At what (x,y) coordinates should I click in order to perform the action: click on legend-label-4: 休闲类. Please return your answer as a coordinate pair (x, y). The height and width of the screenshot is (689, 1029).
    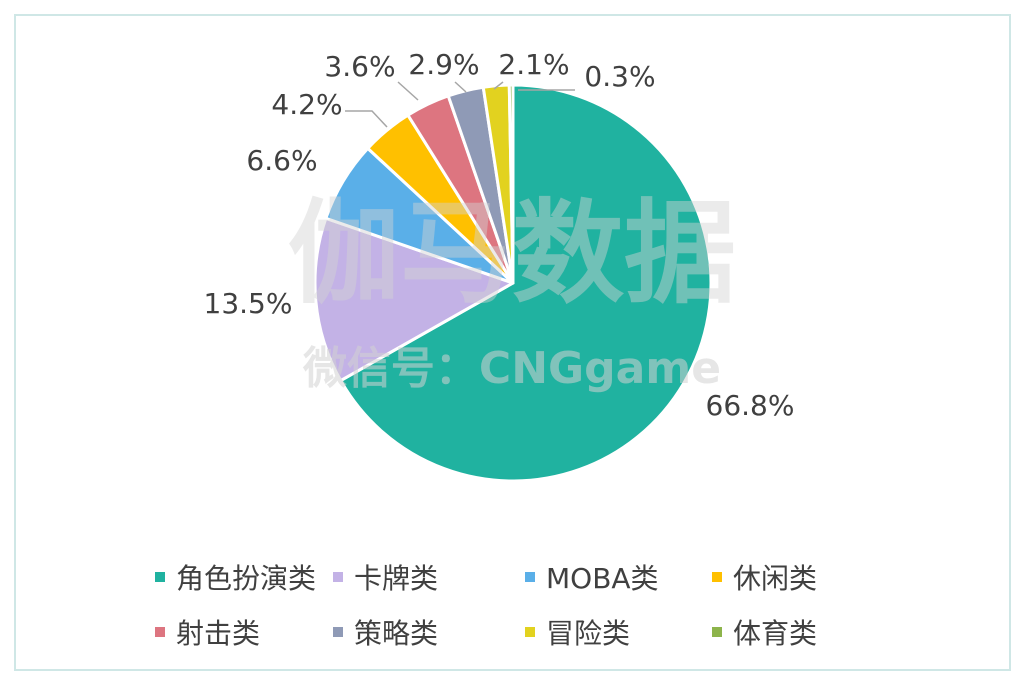
    Looking at the image, I should click on (775, 578).